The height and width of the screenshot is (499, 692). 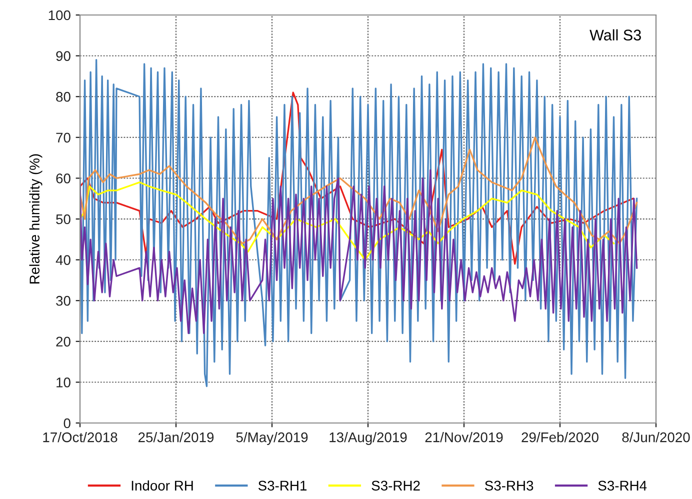 What do you see at coordinates (35, 219) in the screenshot?
I see `y-axis-title: Relative humidity (%)` at bounding box center [35, 219].